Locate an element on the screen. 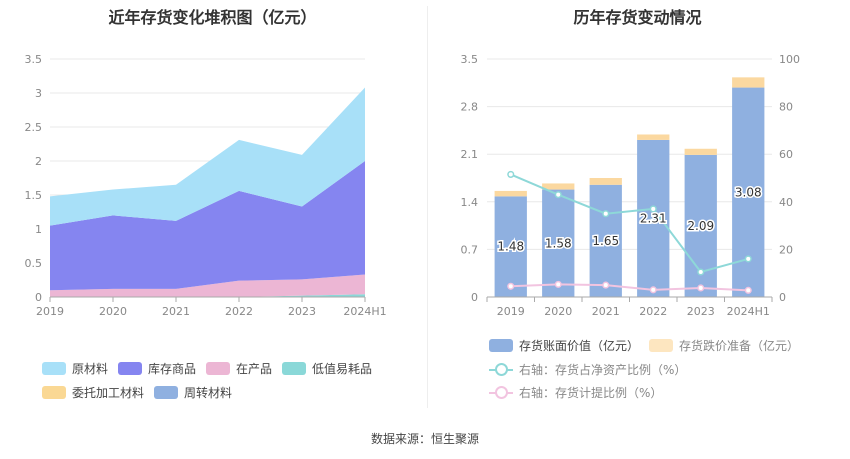 Image resolution: width=850 pixels, height=459 pixels. legend-label: 周转材料 is located at coordinates (208, 393).